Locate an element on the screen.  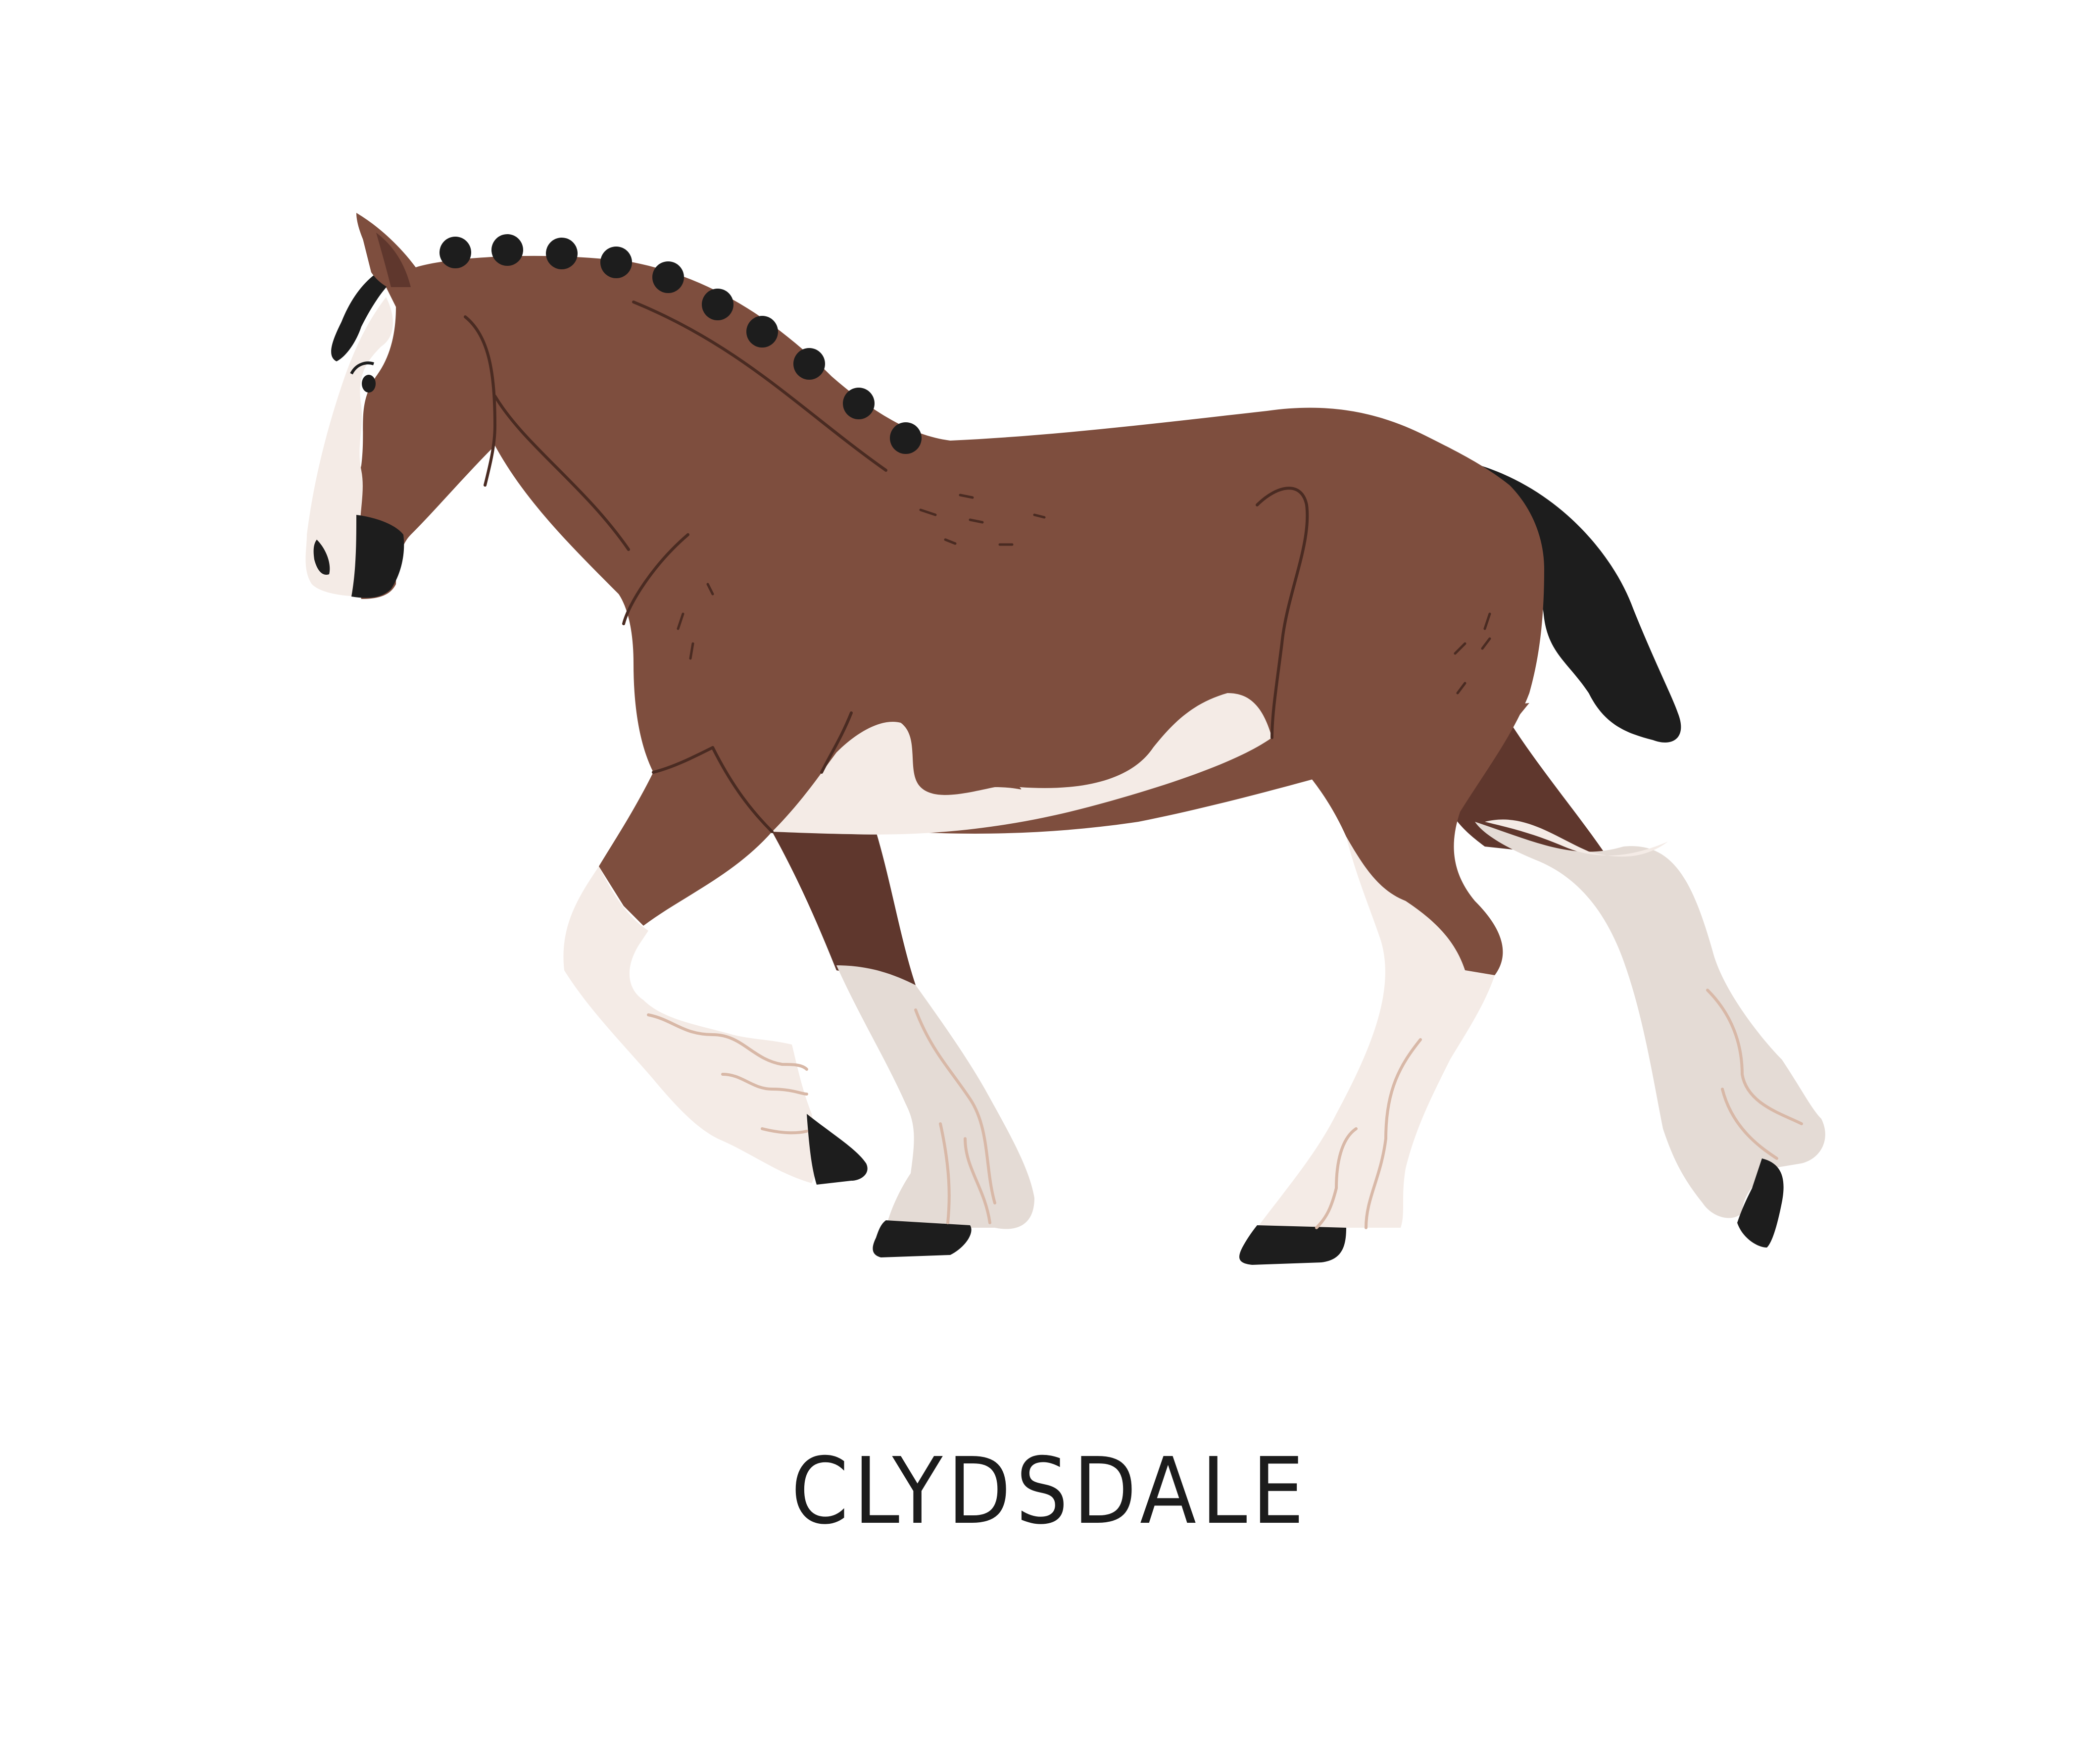
nostril is located at coordinates (321, 557).